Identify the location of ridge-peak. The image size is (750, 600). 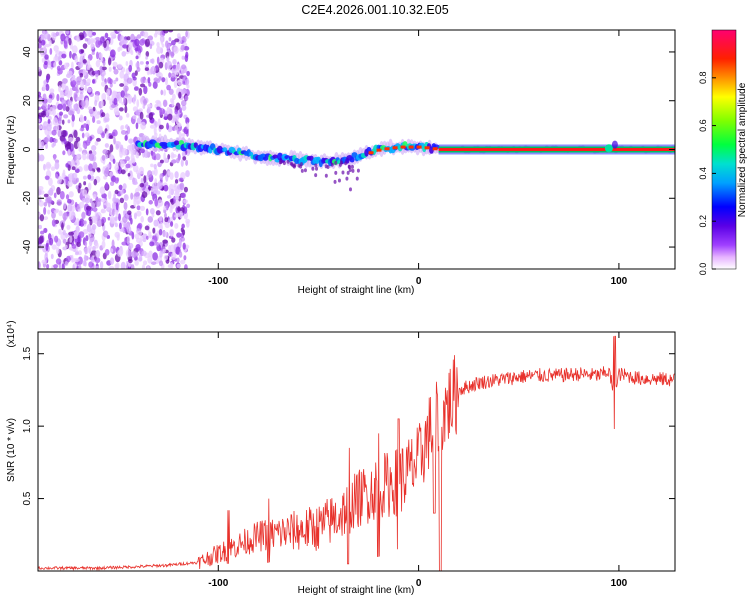
(427, 148).